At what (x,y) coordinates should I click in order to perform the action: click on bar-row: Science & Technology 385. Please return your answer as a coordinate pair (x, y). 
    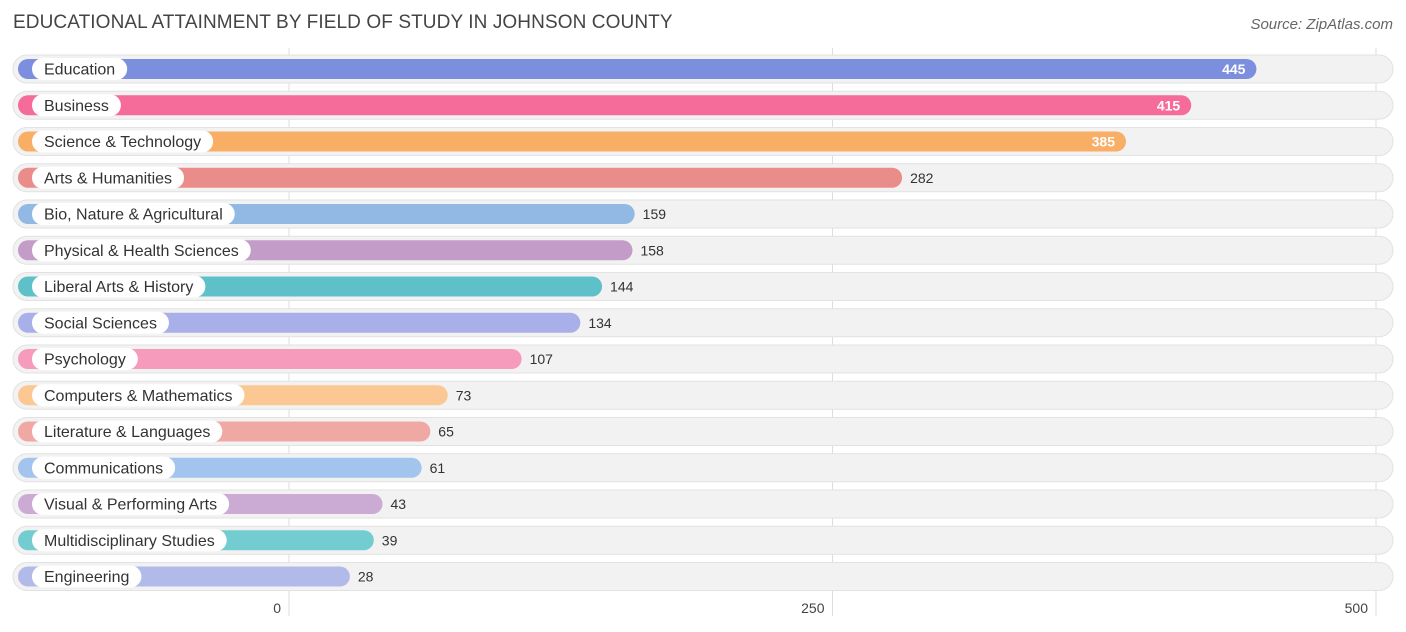
    Looking at the image, I should click on (703, 141).